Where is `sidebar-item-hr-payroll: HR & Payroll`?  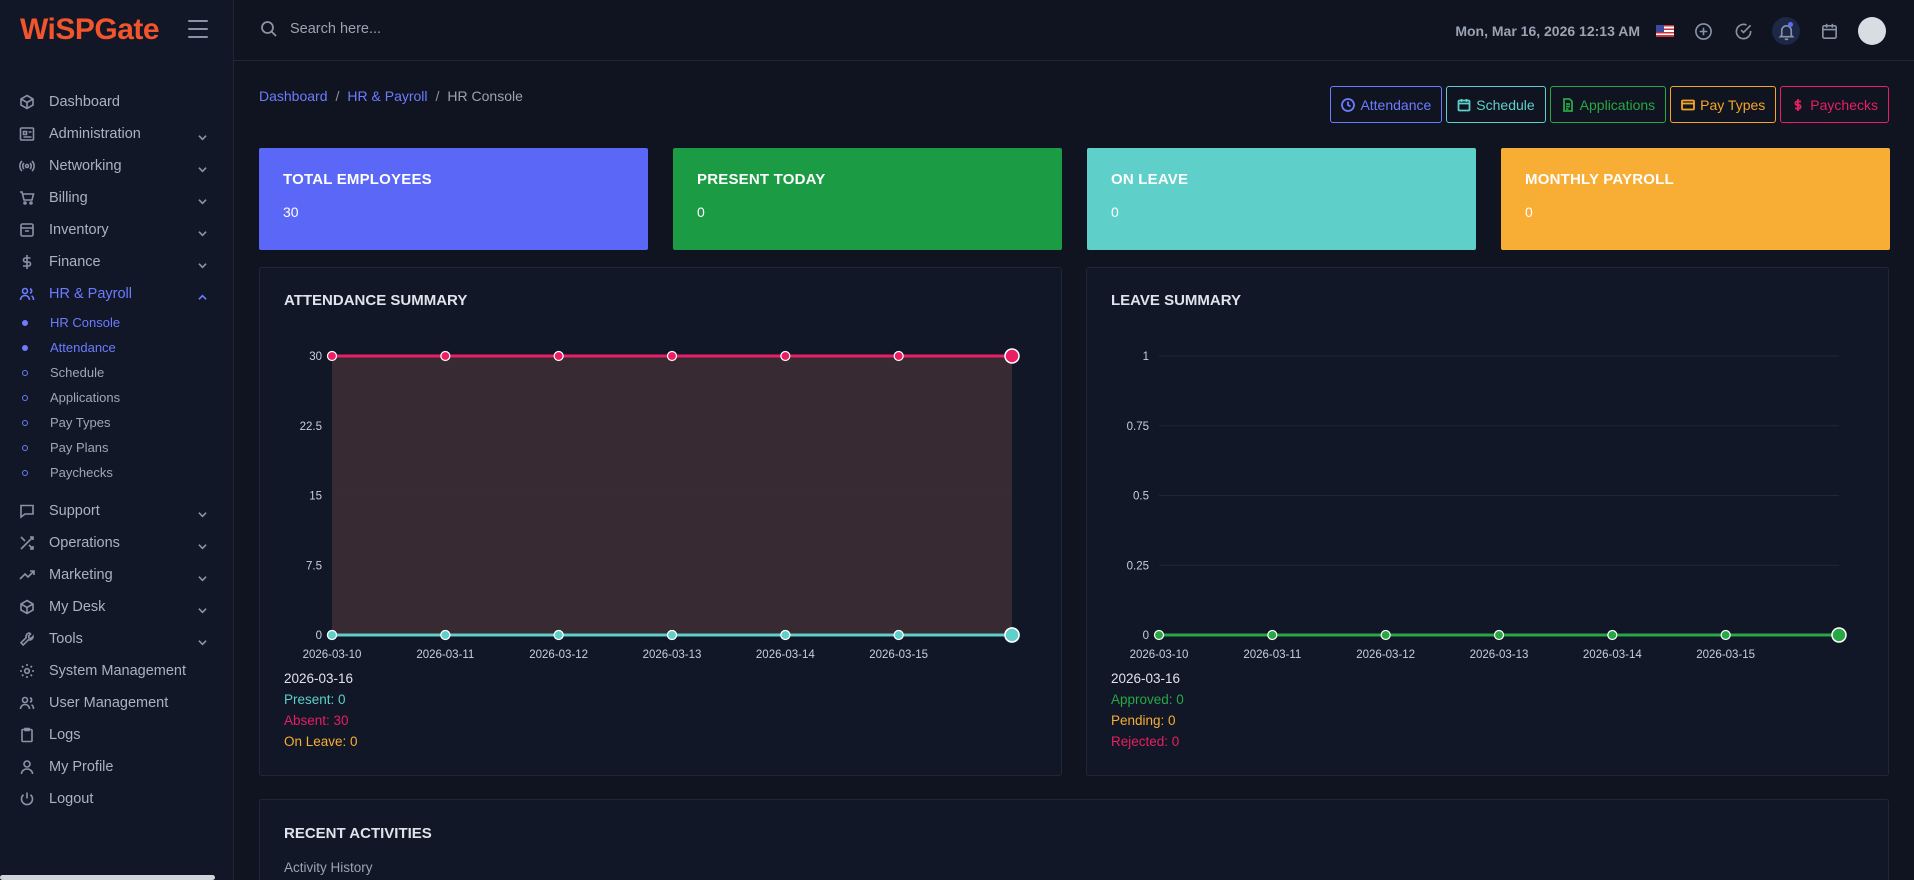
sidebar-item-hr-payroll: HR & Payroll is located at coordinates (117, 294).